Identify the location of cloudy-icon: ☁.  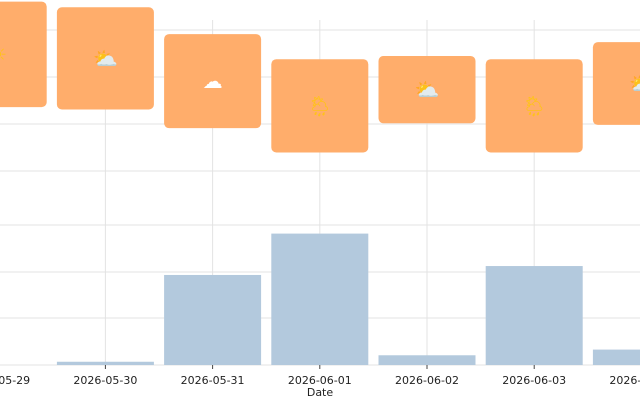
(213, 81).